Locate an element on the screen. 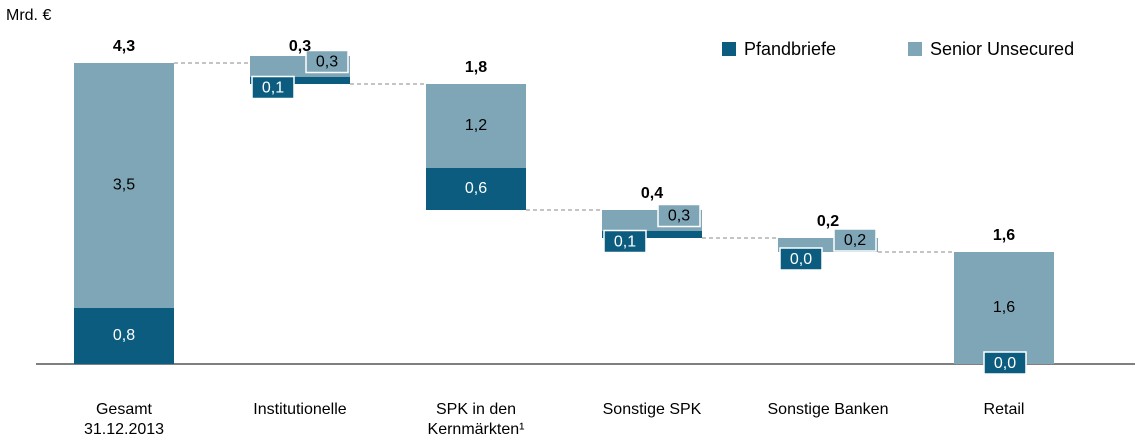  total-label: 1,6 is located at coordinates (1004, 235).